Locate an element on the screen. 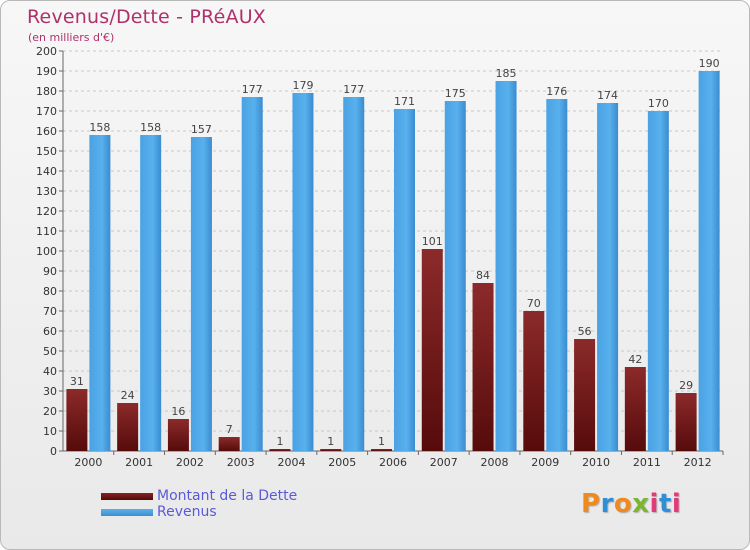  y-tick-label: 200 is located at coordinates (46, 51).